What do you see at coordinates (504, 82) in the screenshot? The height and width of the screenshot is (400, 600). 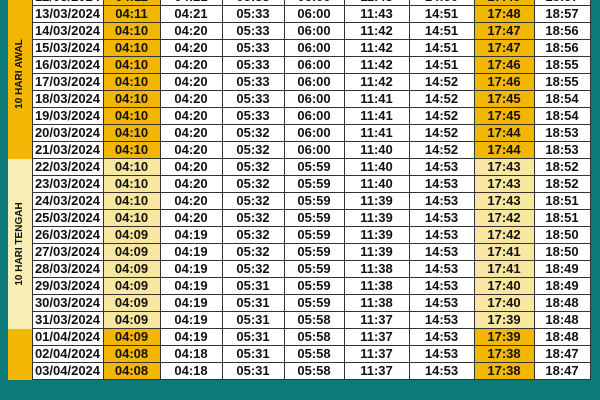 I see `maghrib-cell: 17:46` at bounding box center [504, 82].